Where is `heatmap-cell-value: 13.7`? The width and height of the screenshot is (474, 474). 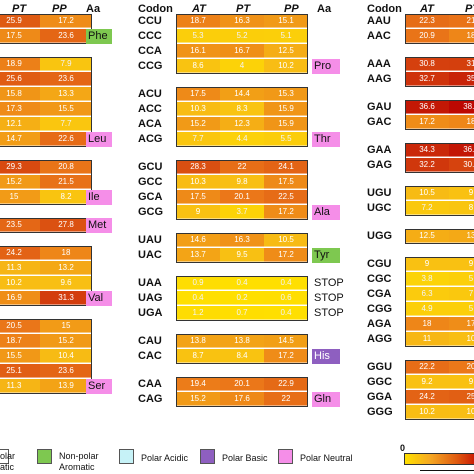 heatmap-cell-value: 13.7 is located at coordinates (198, 254).